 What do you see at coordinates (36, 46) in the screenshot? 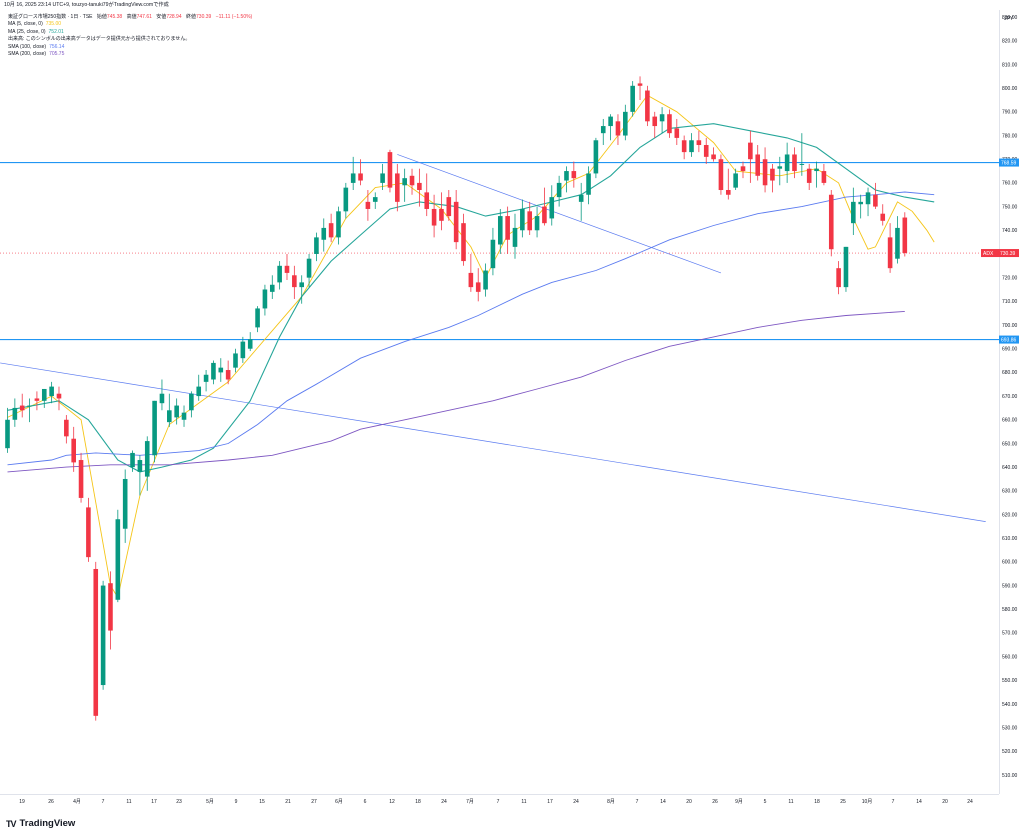
I see `legend-study-sma100: SMA (100, close) 756.14` at bounding box center [36, 46].